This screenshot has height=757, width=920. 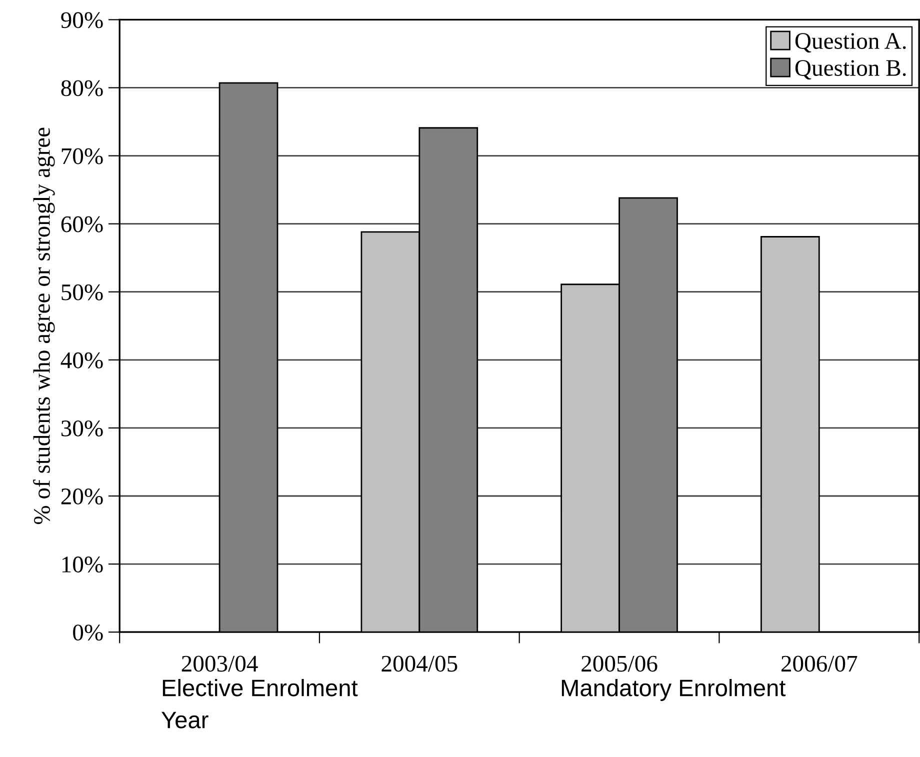 I want to click on legend-label: Question B., so click(x=850, y=70).